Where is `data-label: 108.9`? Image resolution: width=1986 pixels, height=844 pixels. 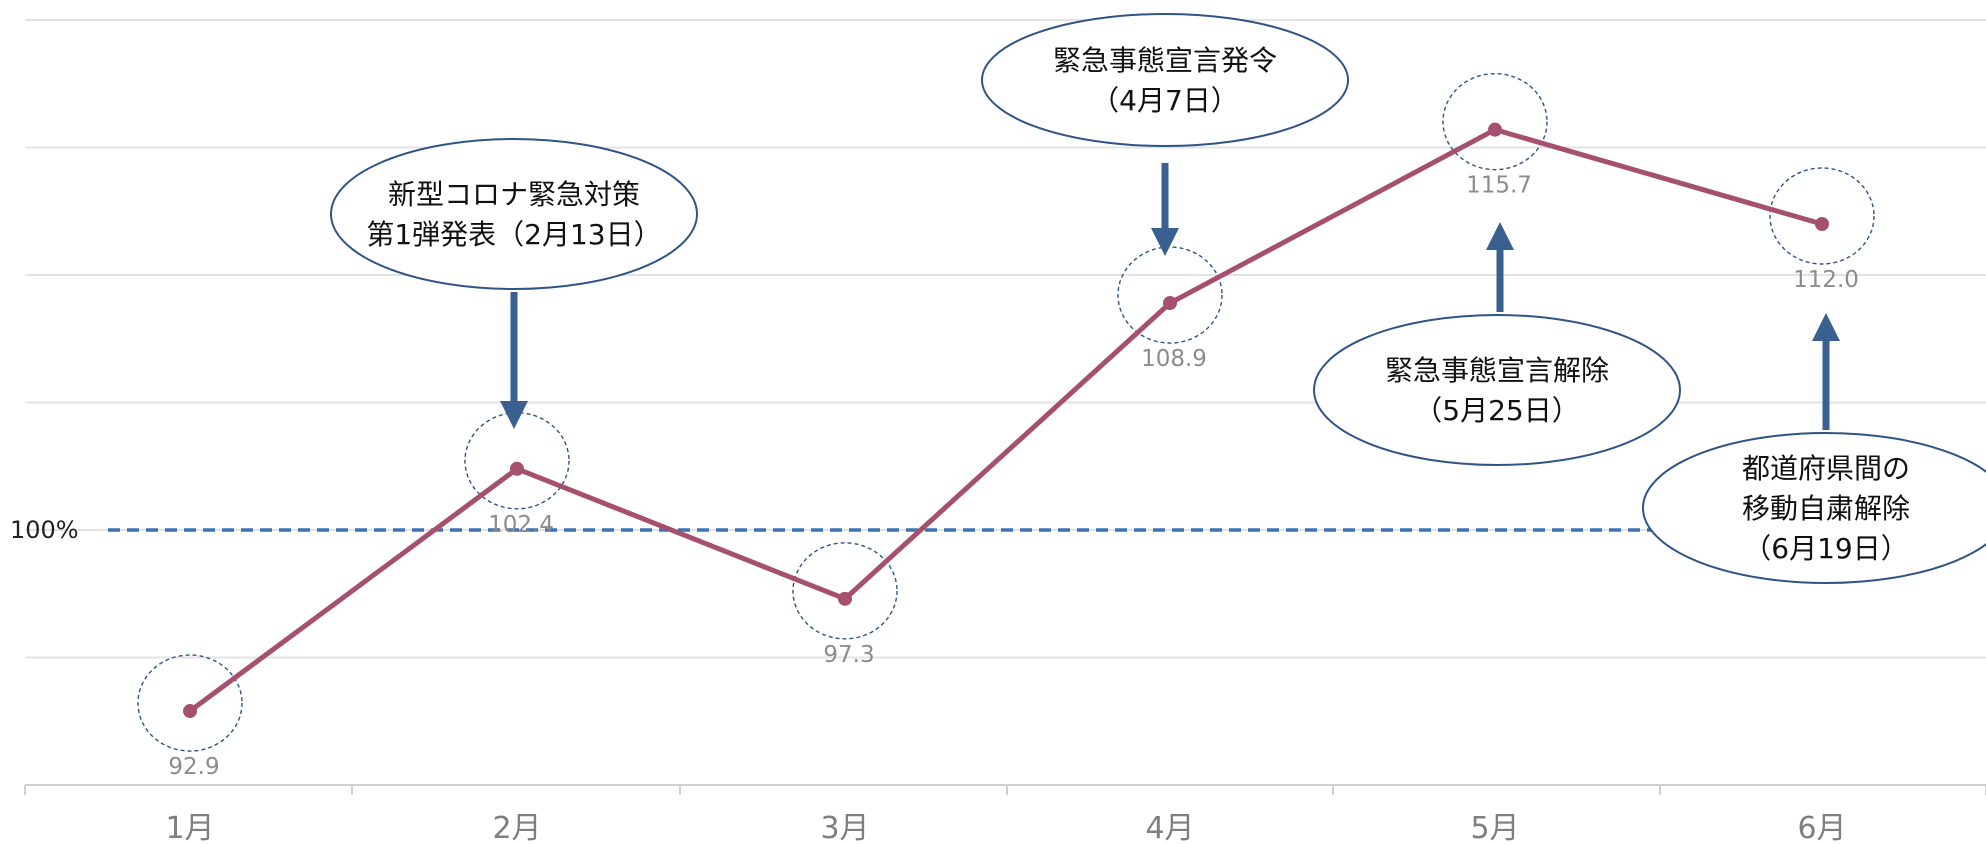 data-label: 108.9 is located at coordinates (1174, 359).